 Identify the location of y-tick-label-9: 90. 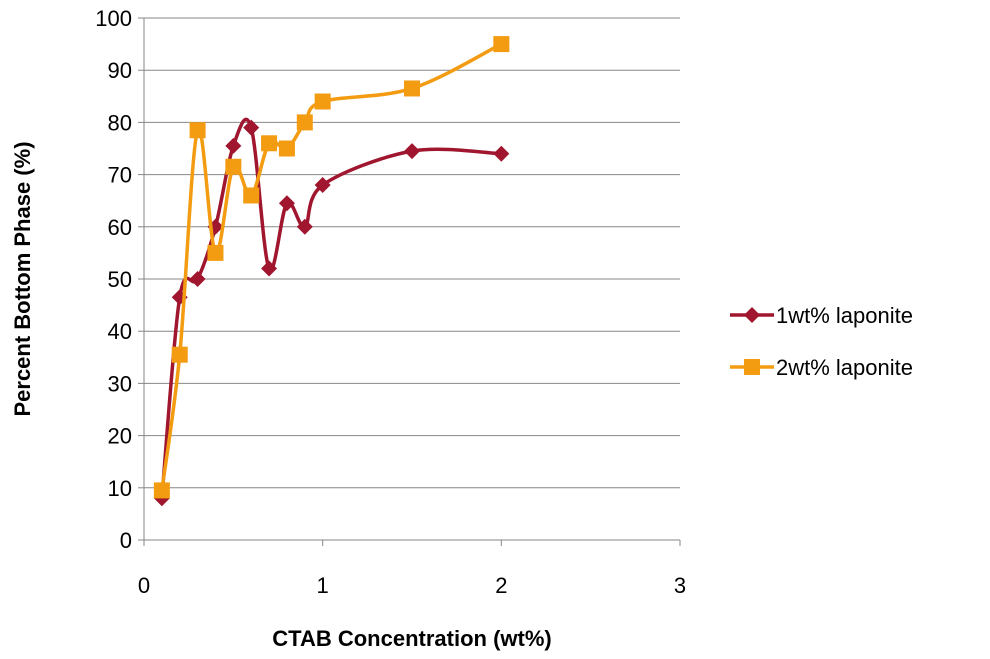
(120, 70).